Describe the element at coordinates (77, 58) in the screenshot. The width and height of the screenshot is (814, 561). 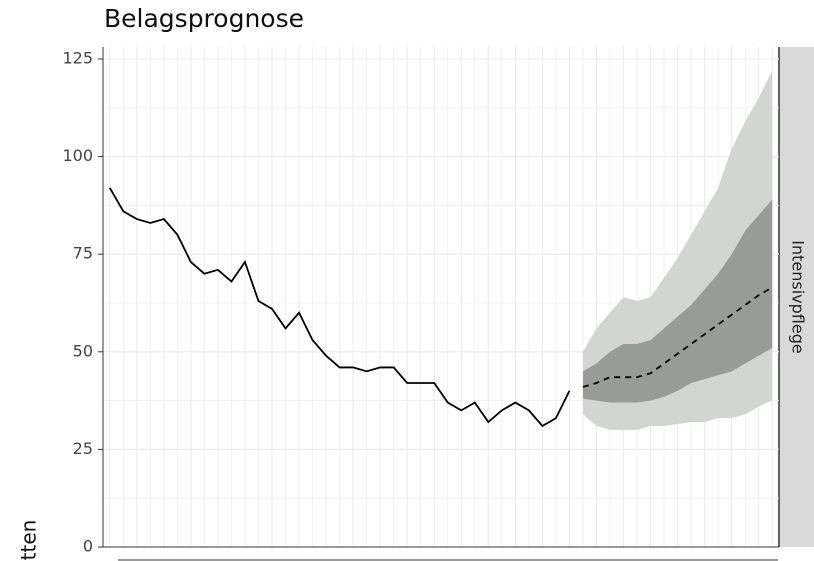
I see `y-tick-label: 125` at that location.